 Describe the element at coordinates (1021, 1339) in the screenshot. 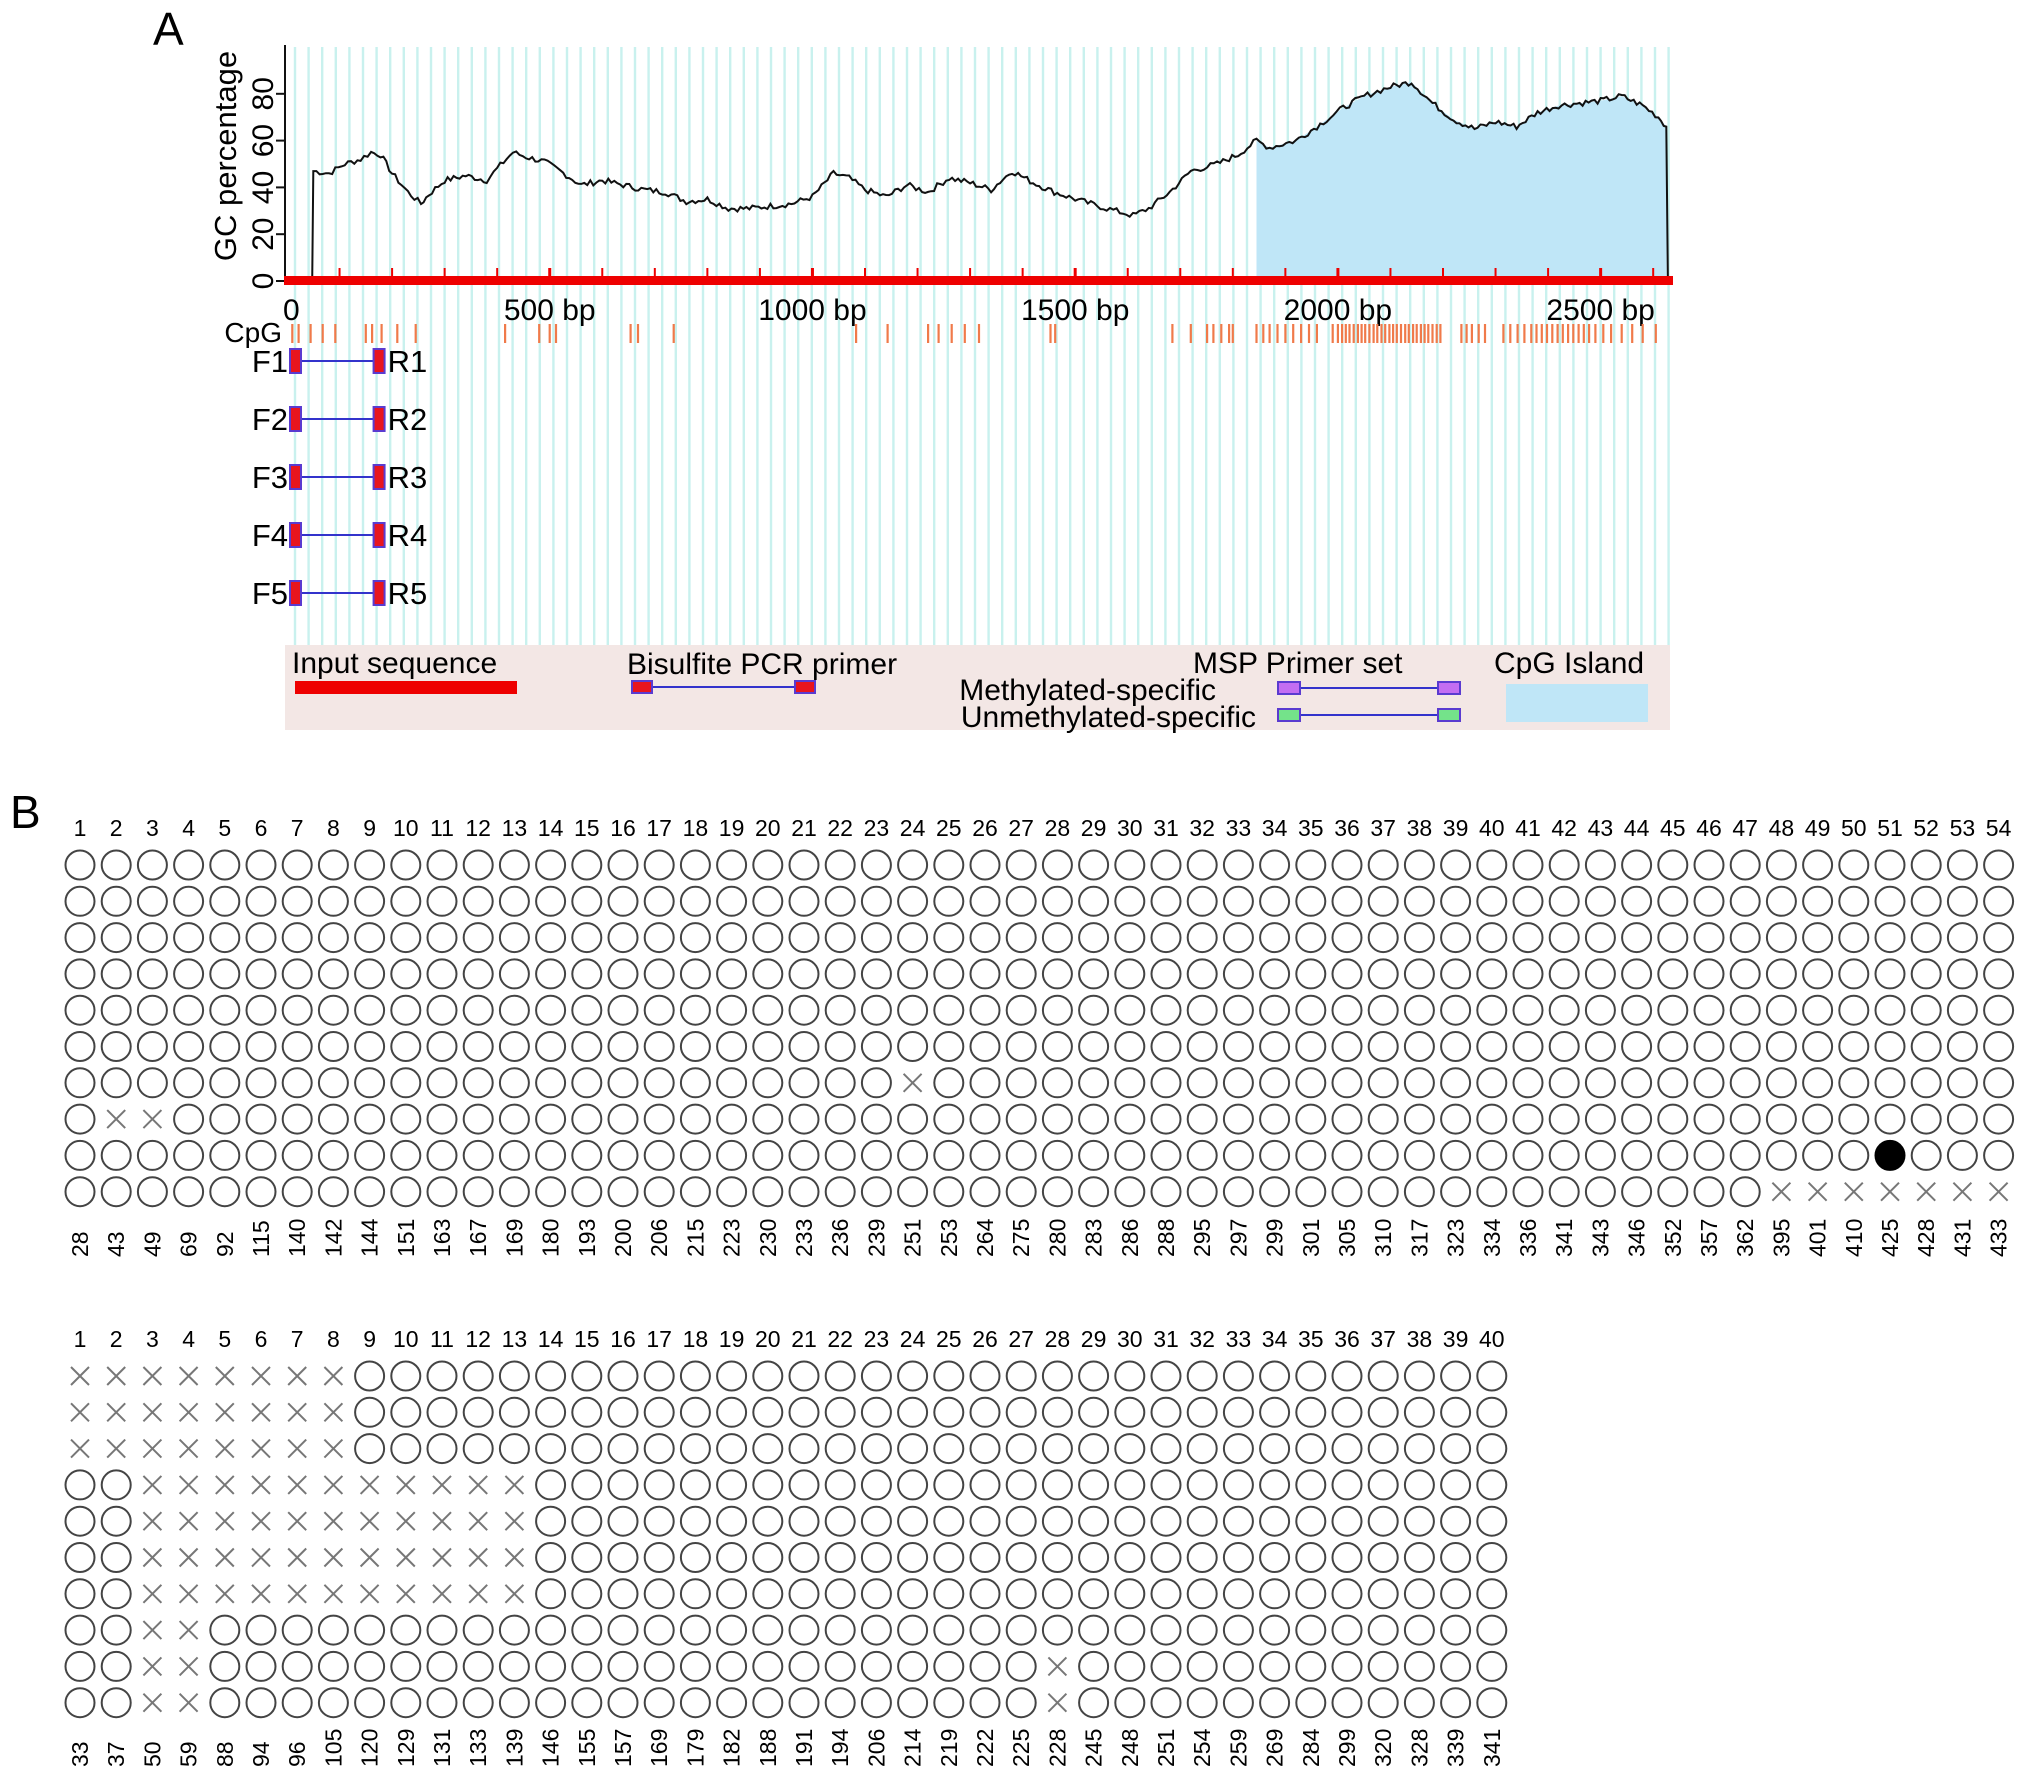

I see `column-number: 27` at that location.